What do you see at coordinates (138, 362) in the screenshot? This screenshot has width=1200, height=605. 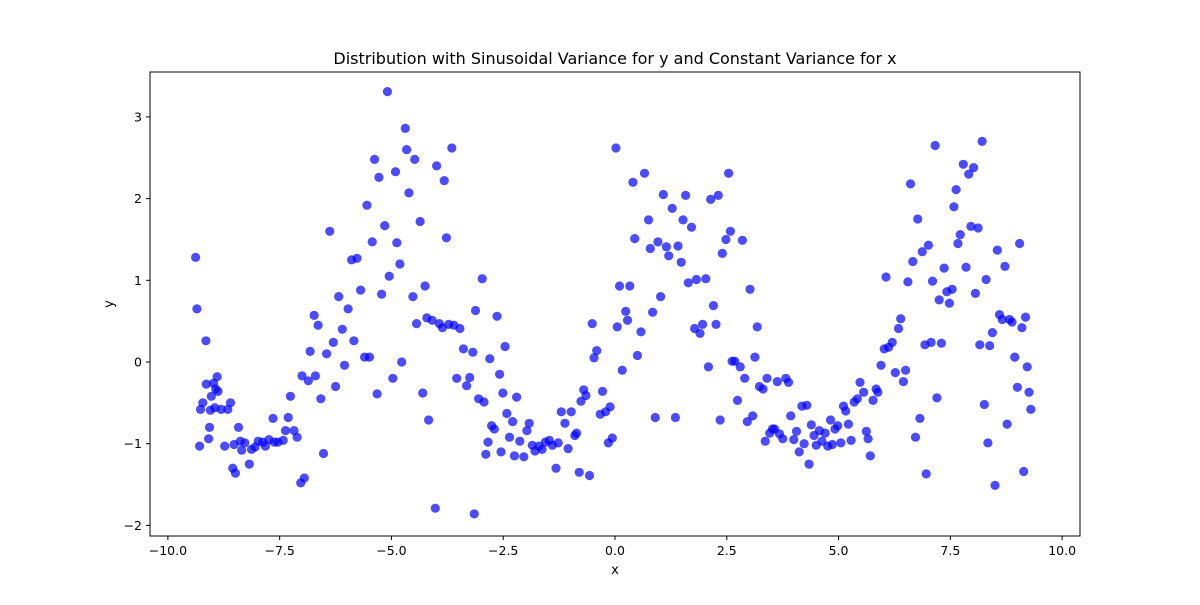 I see `y-tick-label: 0` at bounding box center [138, 362].